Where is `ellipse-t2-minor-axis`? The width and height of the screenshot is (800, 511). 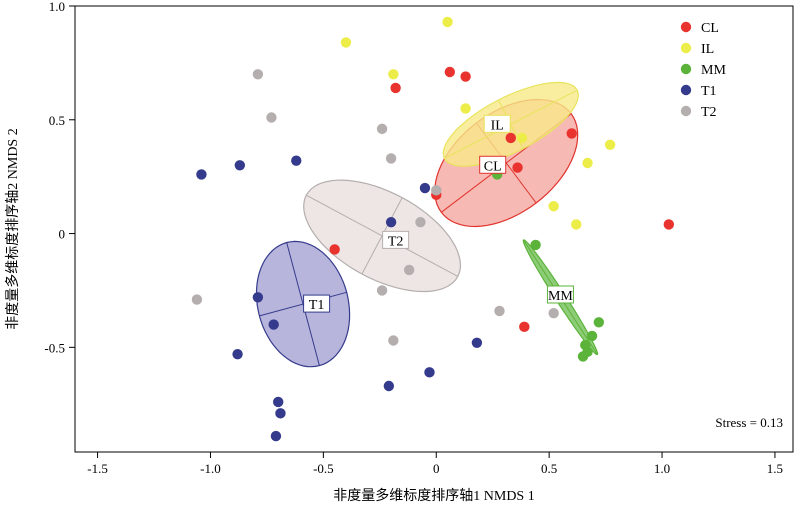
ellipse-t2-minor-axis is located at coordinates (382, 236).